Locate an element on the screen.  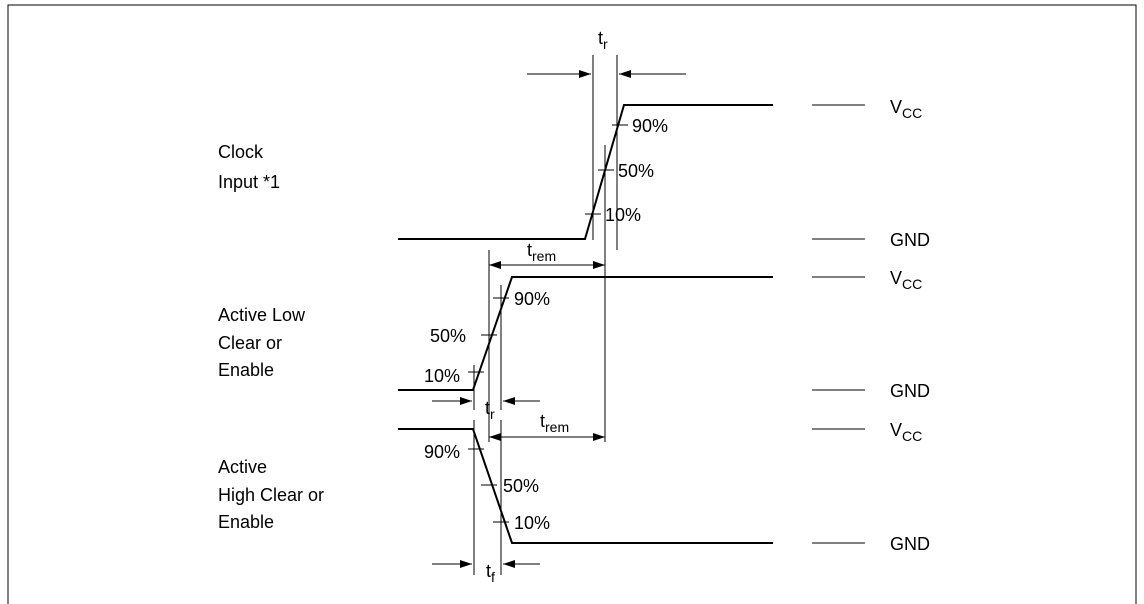
low-clear-waveform is located at coordinates (585, 333).